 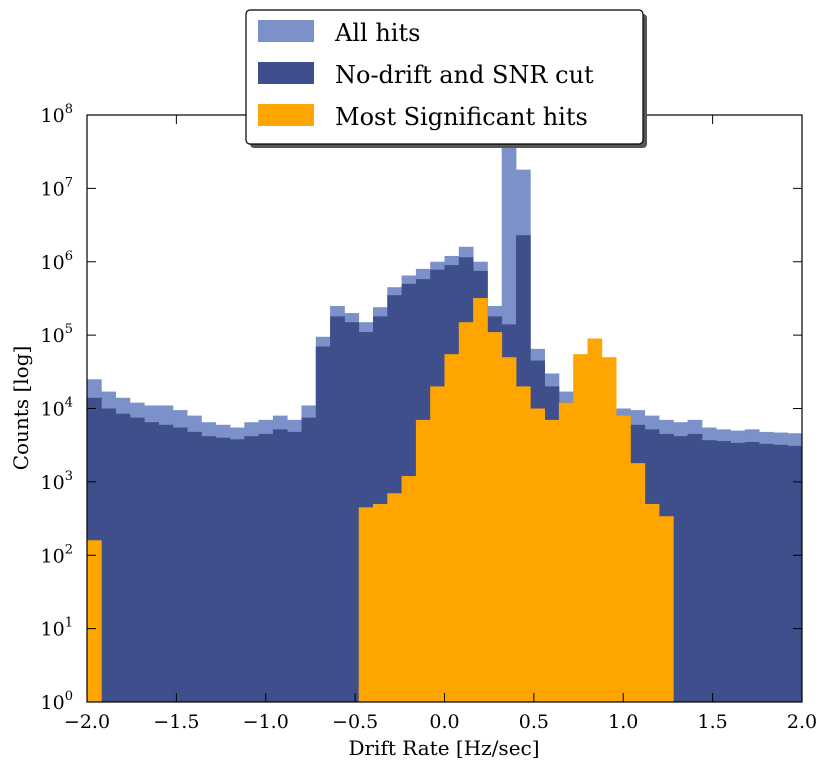 I want to click on x-tick-label: 2.0, so click(x=802, y=722).